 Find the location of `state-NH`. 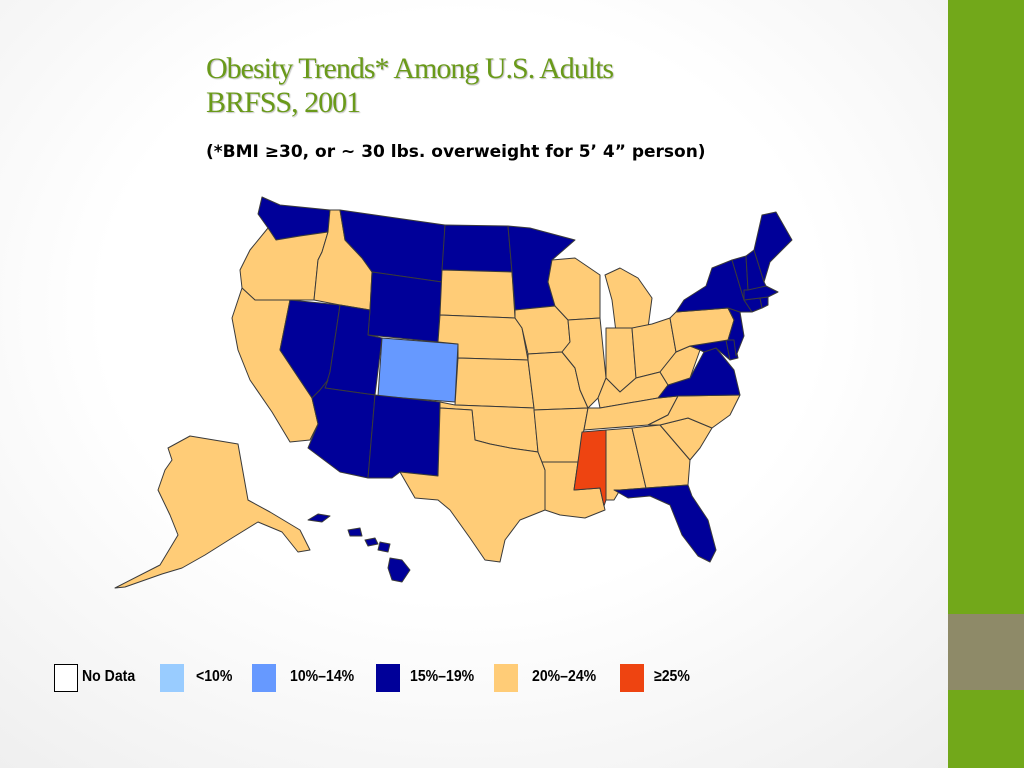

state-NH is located at coordinates (756, 270).